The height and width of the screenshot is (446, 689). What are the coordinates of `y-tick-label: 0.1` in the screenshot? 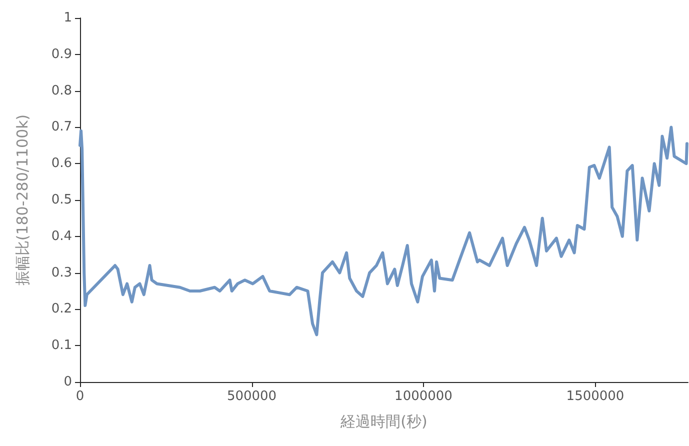 It's located at (61, 346).